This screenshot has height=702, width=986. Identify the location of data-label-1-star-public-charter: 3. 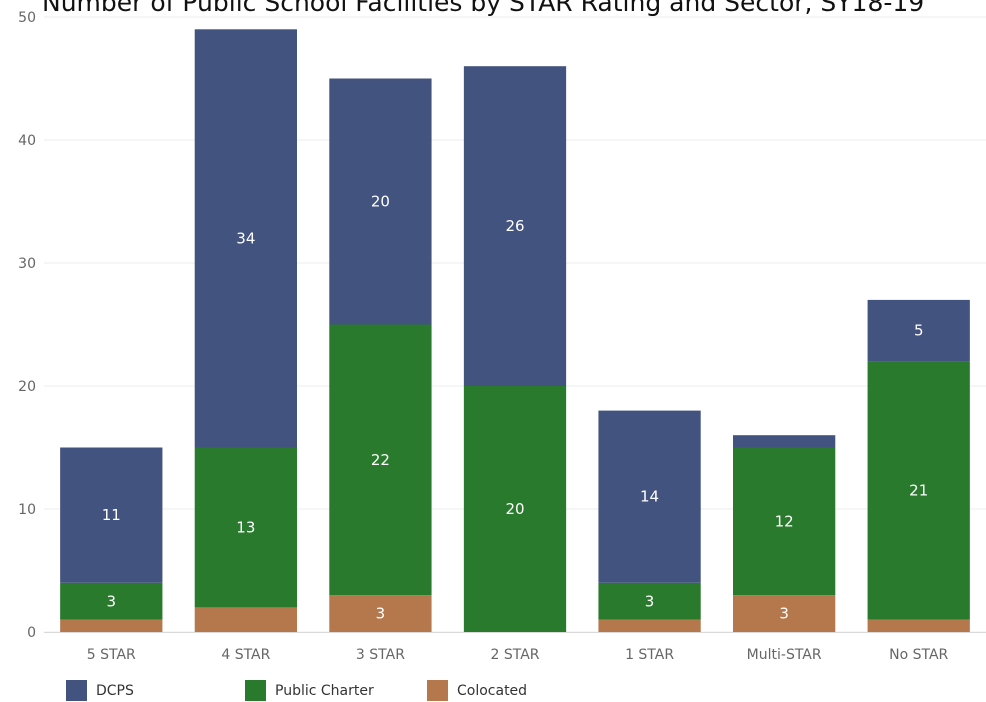
(650, 601).